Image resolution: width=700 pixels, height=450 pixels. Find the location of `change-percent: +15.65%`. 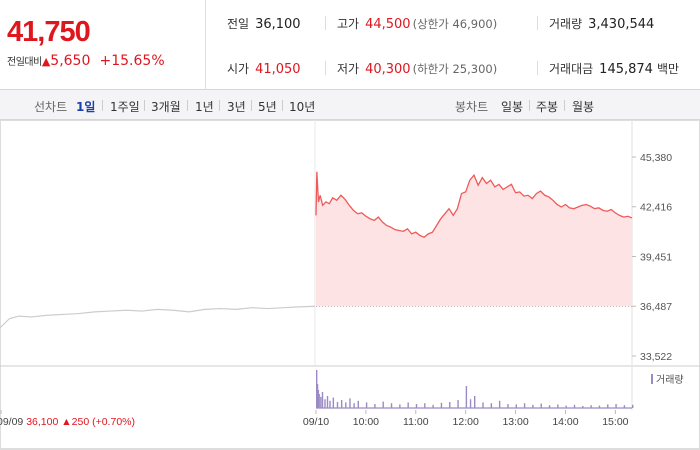

change-percent: +15.65% is located at coordinates (132, 61).